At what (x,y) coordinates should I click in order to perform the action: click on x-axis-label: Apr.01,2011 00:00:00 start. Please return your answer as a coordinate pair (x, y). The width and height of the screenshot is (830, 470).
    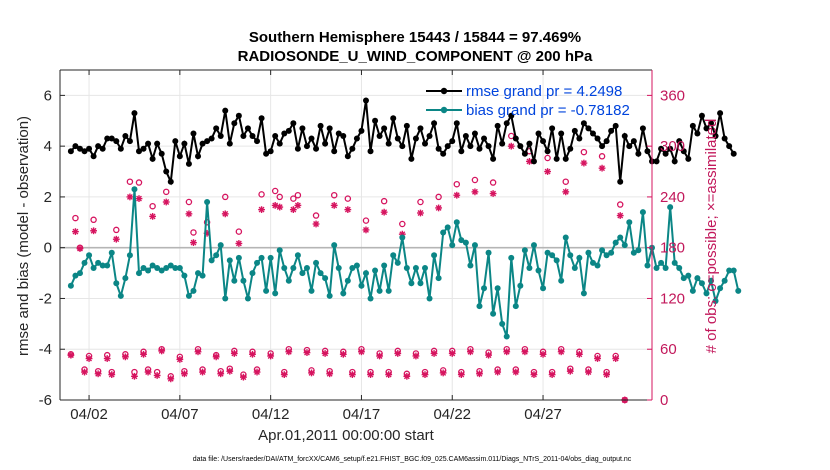
    Looking at the image, I should click on (346, 435).